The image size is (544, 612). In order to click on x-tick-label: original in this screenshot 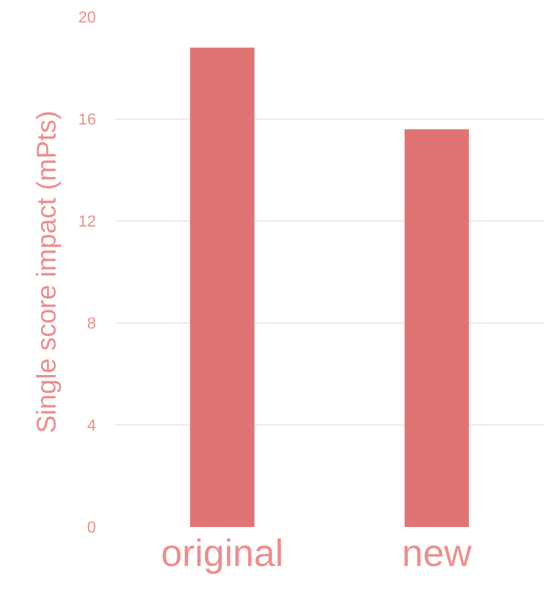, I will do `click(222, 554)`.